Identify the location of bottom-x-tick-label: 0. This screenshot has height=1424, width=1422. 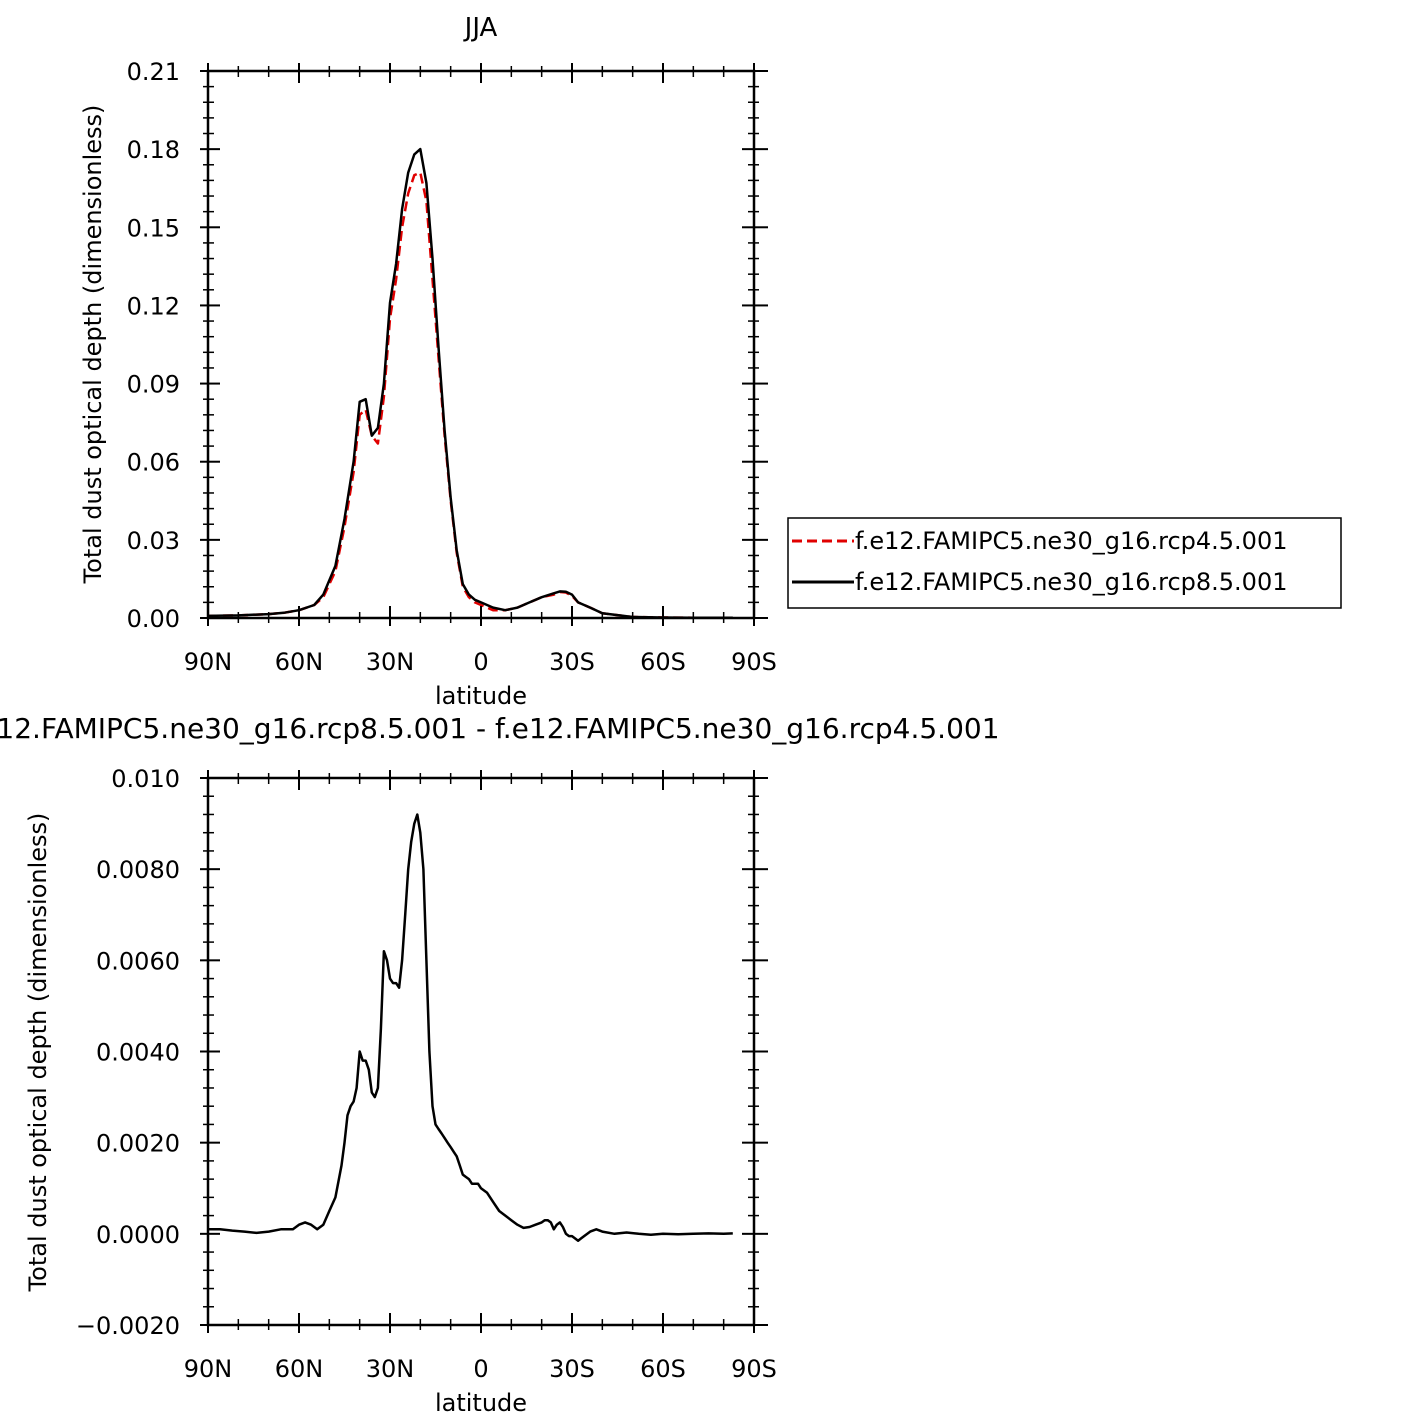
(480, 1369).